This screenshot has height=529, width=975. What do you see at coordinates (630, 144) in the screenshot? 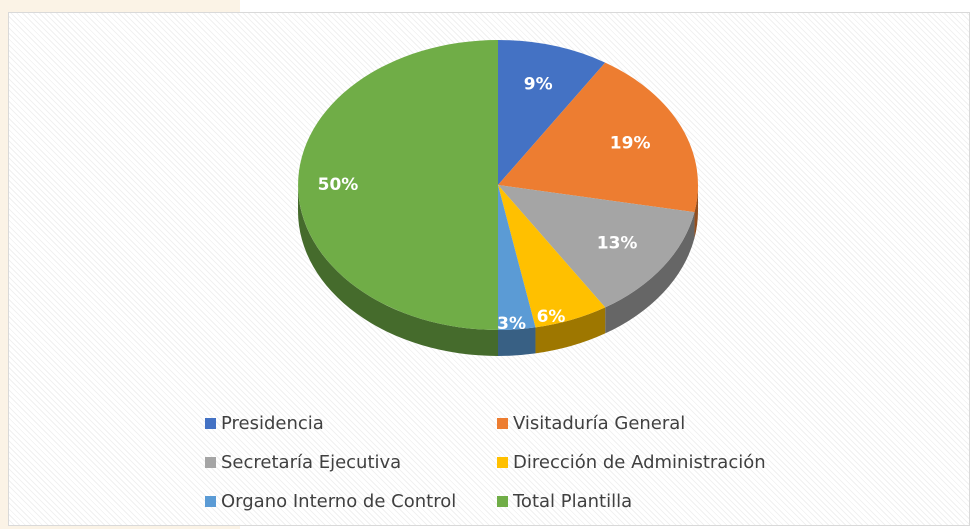
I see `value-label: 19%` at bounding box center [630, 144].